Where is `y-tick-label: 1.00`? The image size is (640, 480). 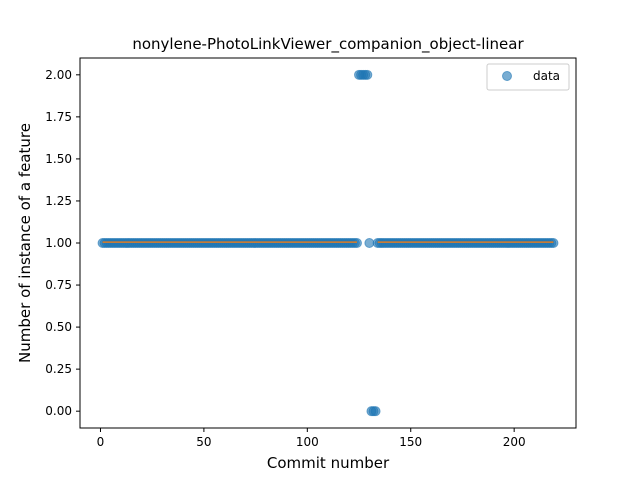
y-tick-label: 1.00 is located at coordinates (58, 243).